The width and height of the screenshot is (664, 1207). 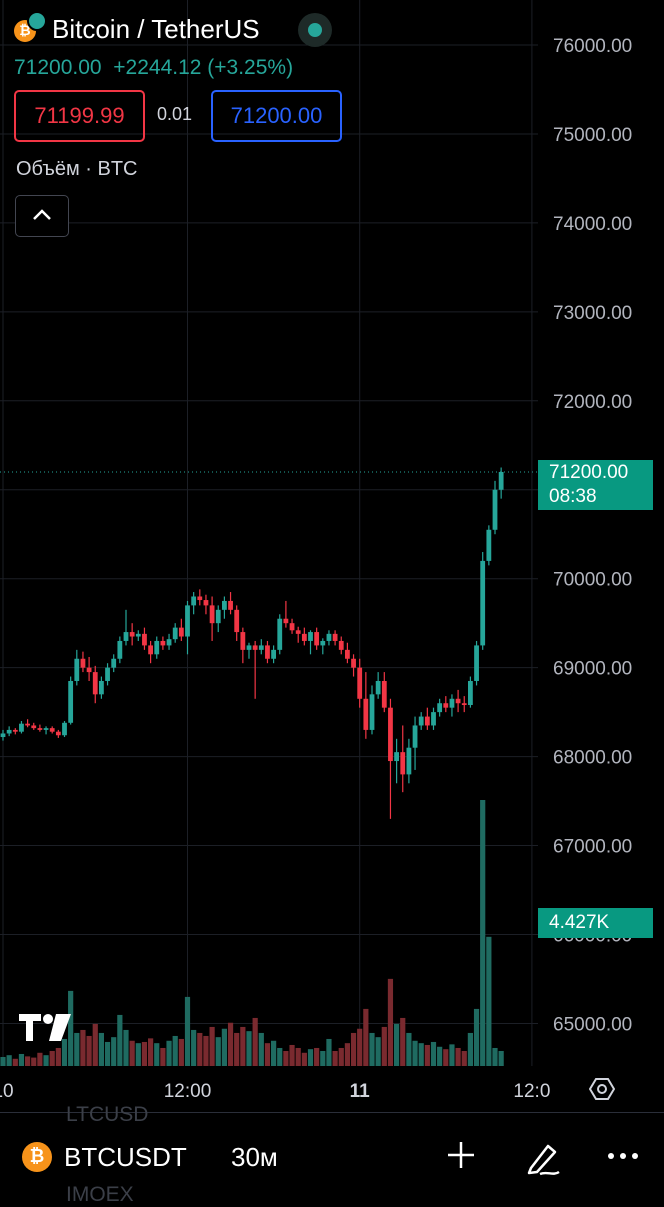 What do you see at coordinates (58, 67) in the screenshot?
I see `last-price: 71200.00` at bounding box center [58, 67].